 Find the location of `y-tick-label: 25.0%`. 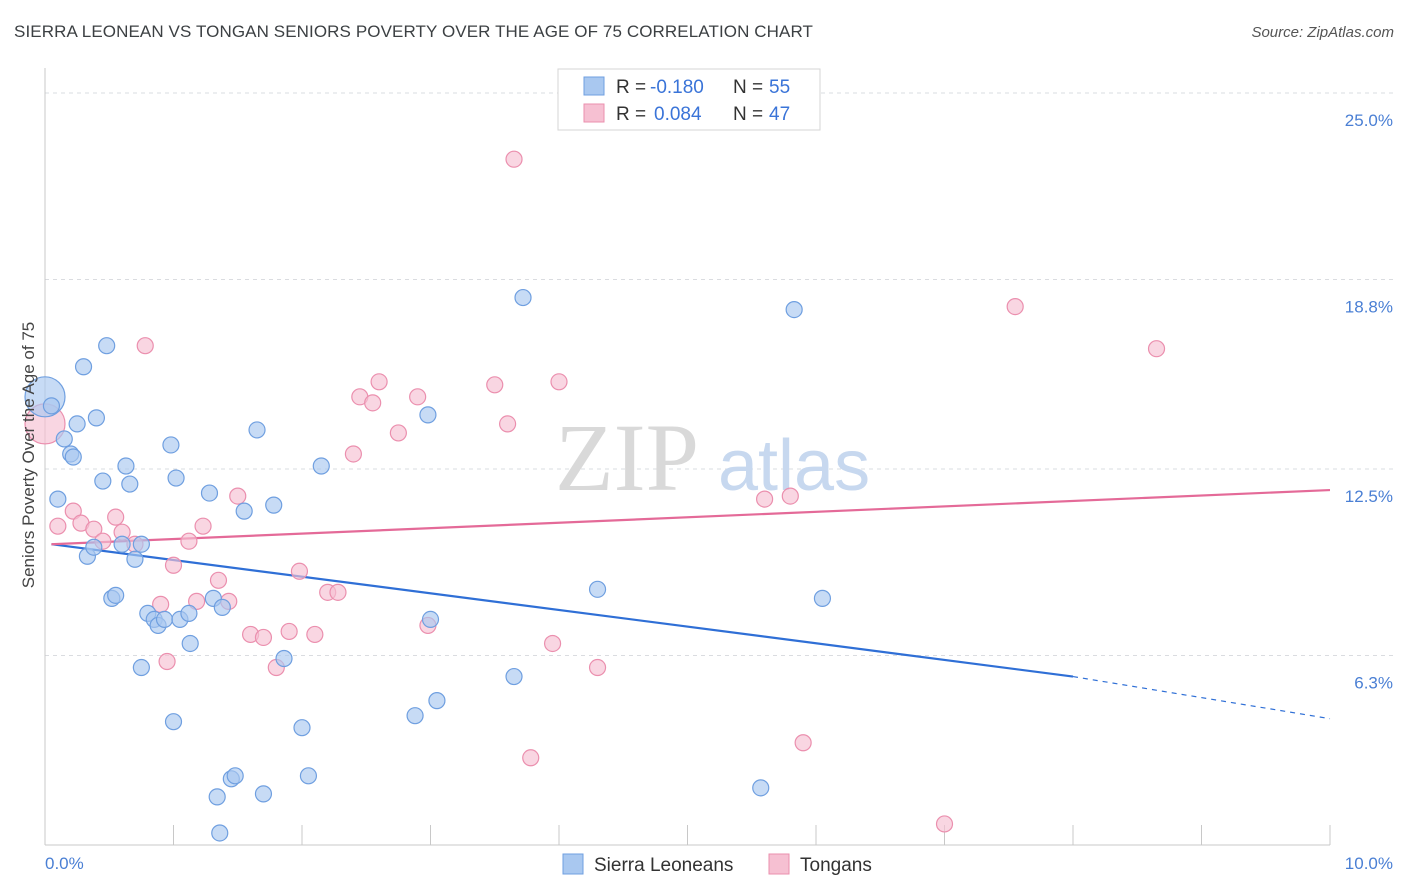

y-tick-label: 25.0% is located at coordinates (1369, 120).